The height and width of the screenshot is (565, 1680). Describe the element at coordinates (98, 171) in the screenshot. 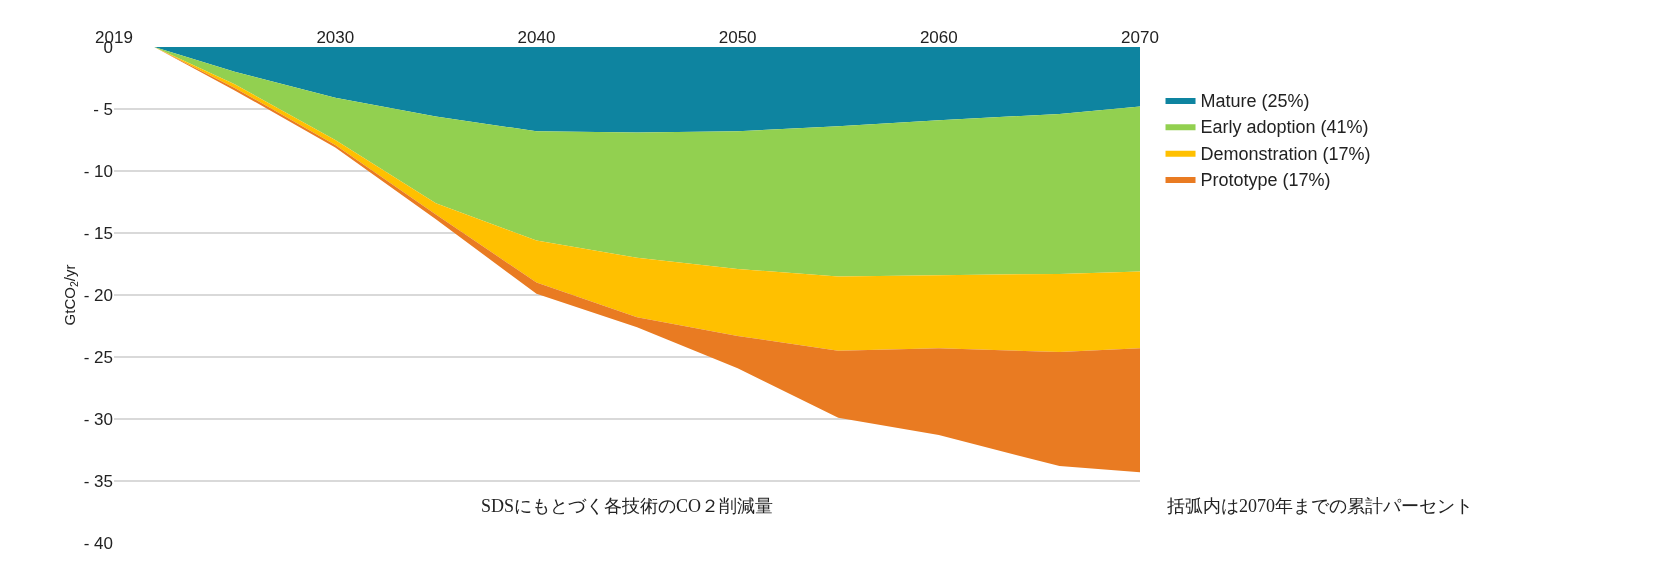

I see `y-tick-label: - 10` at that location.